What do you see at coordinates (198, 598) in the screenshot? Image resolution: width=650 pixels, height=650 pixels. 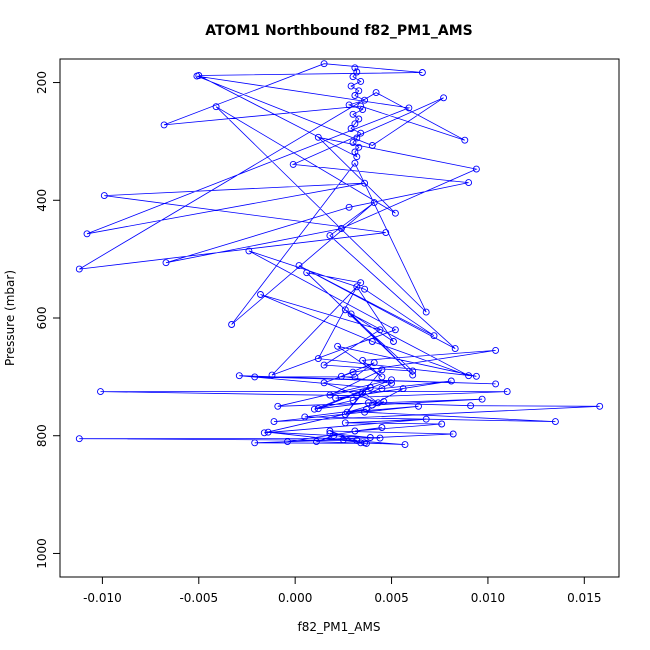 I see `x-tick-label: -0.005` at bounding box center [198, 598].